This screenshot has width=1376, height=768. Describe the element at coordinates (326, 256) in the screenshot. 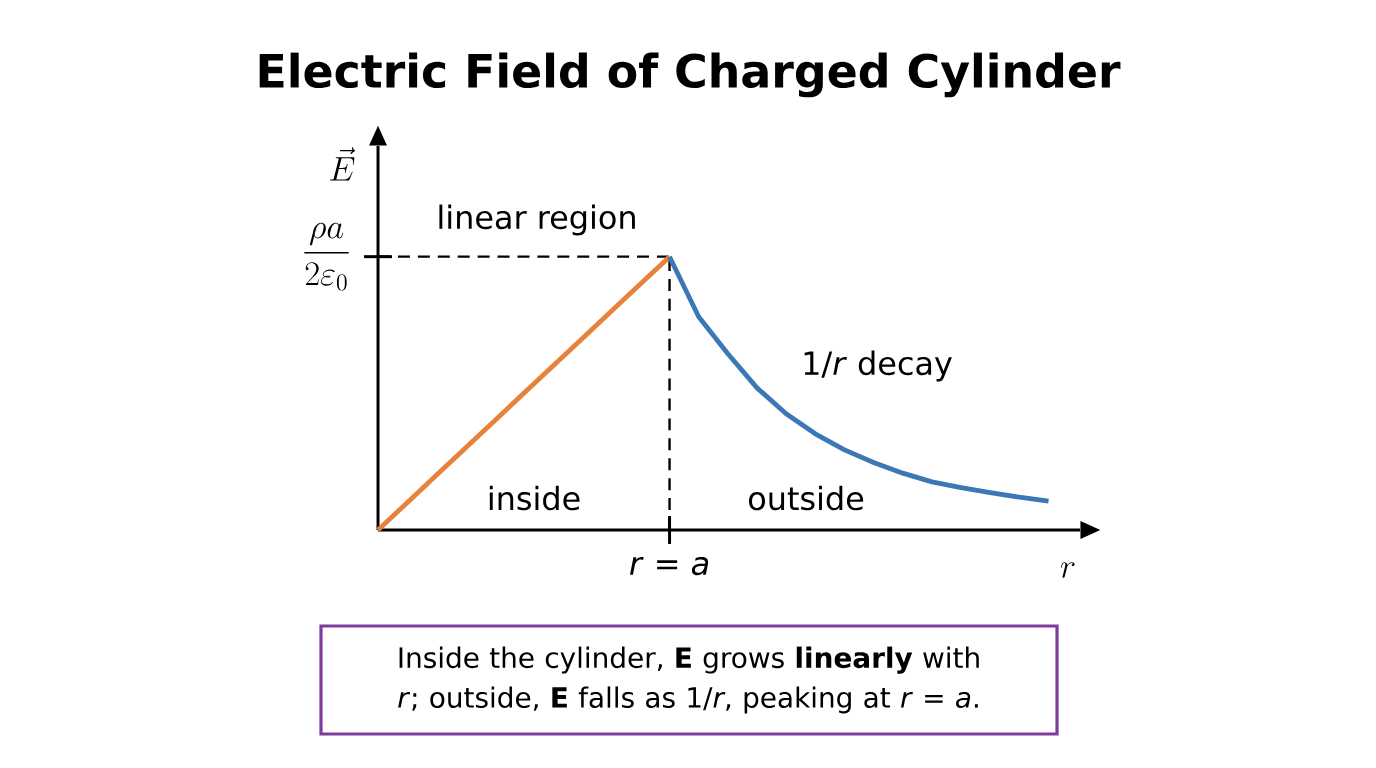

I see `ref-line-label: $\frac{\rho a}{2\varepsilon_0}$` at that location.